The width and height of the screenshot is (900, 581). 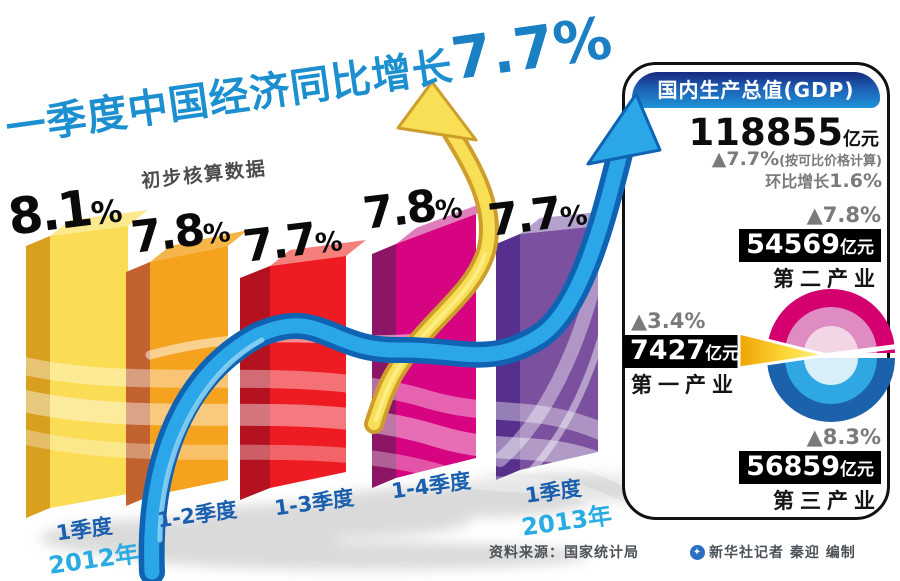 I want to click on gdp-yoy-note: (按可比价格计算), so click(x=830, y=161).